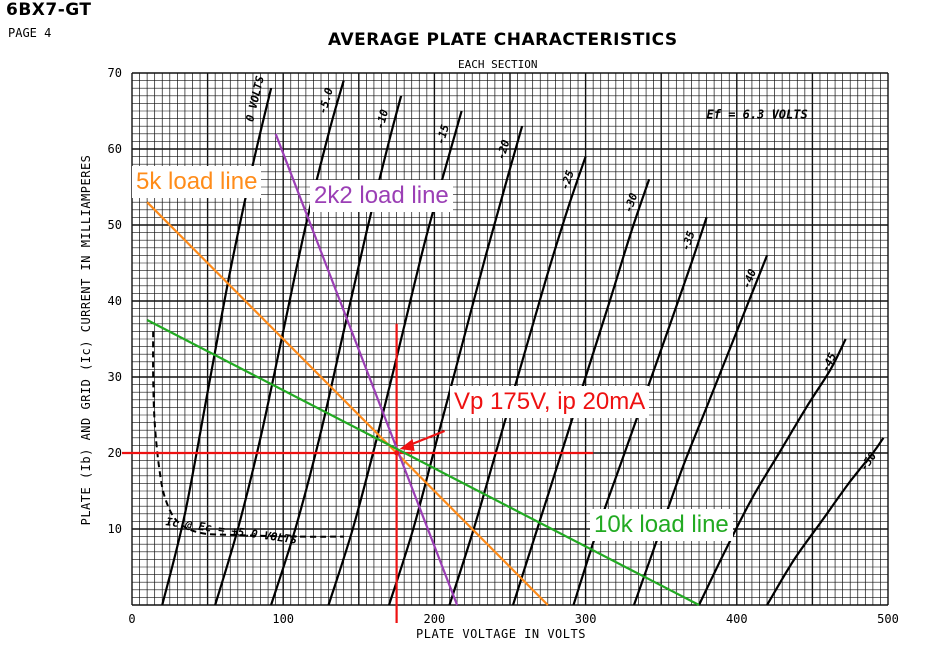  I want to click on plate-curve-label: -20, so click(503, 149).